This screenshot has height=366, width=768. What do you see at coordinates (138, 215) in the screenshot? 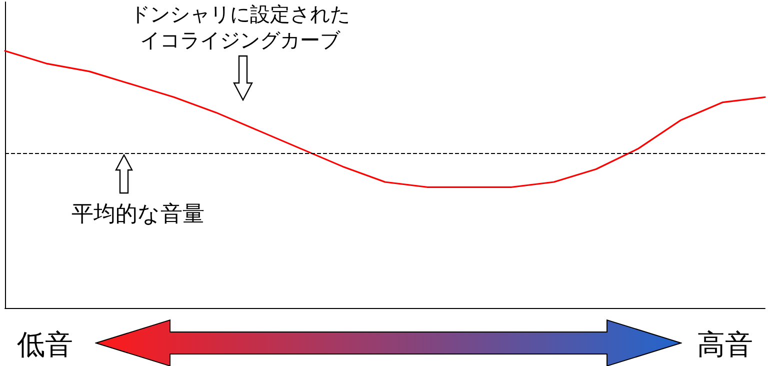
I see `annotation: 平均的な音量` at bounding box center [138, 215].